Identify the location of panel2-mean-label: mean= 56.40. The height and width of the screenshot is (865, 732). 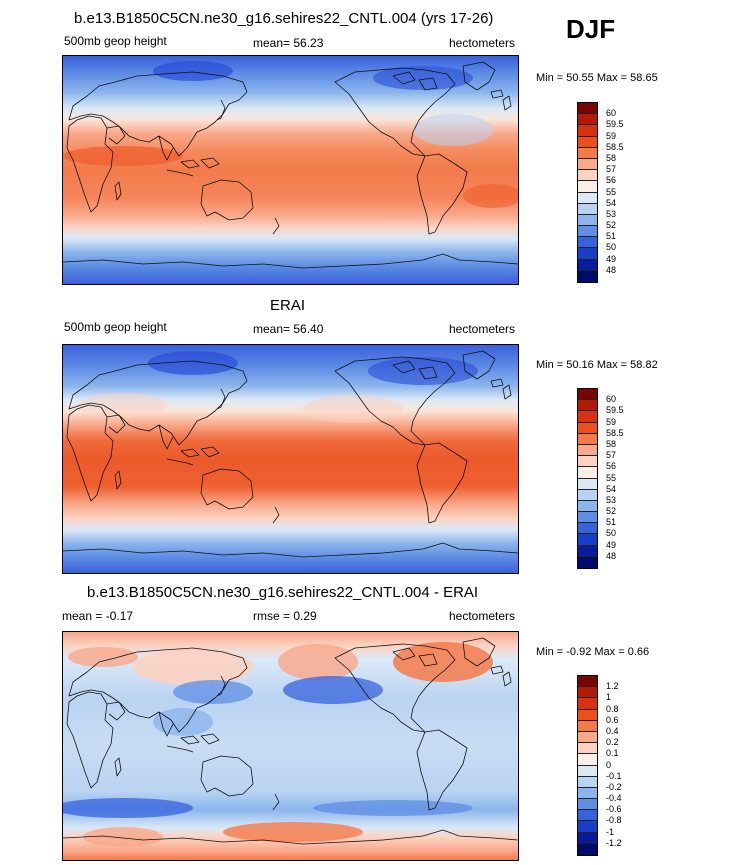
(288, 329).